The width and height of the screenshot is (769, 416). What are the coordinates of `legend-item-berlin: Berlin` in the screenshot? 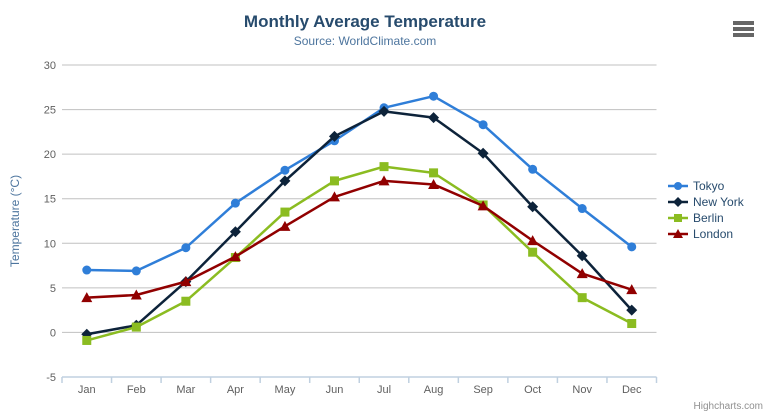 It's located at (706, 218).